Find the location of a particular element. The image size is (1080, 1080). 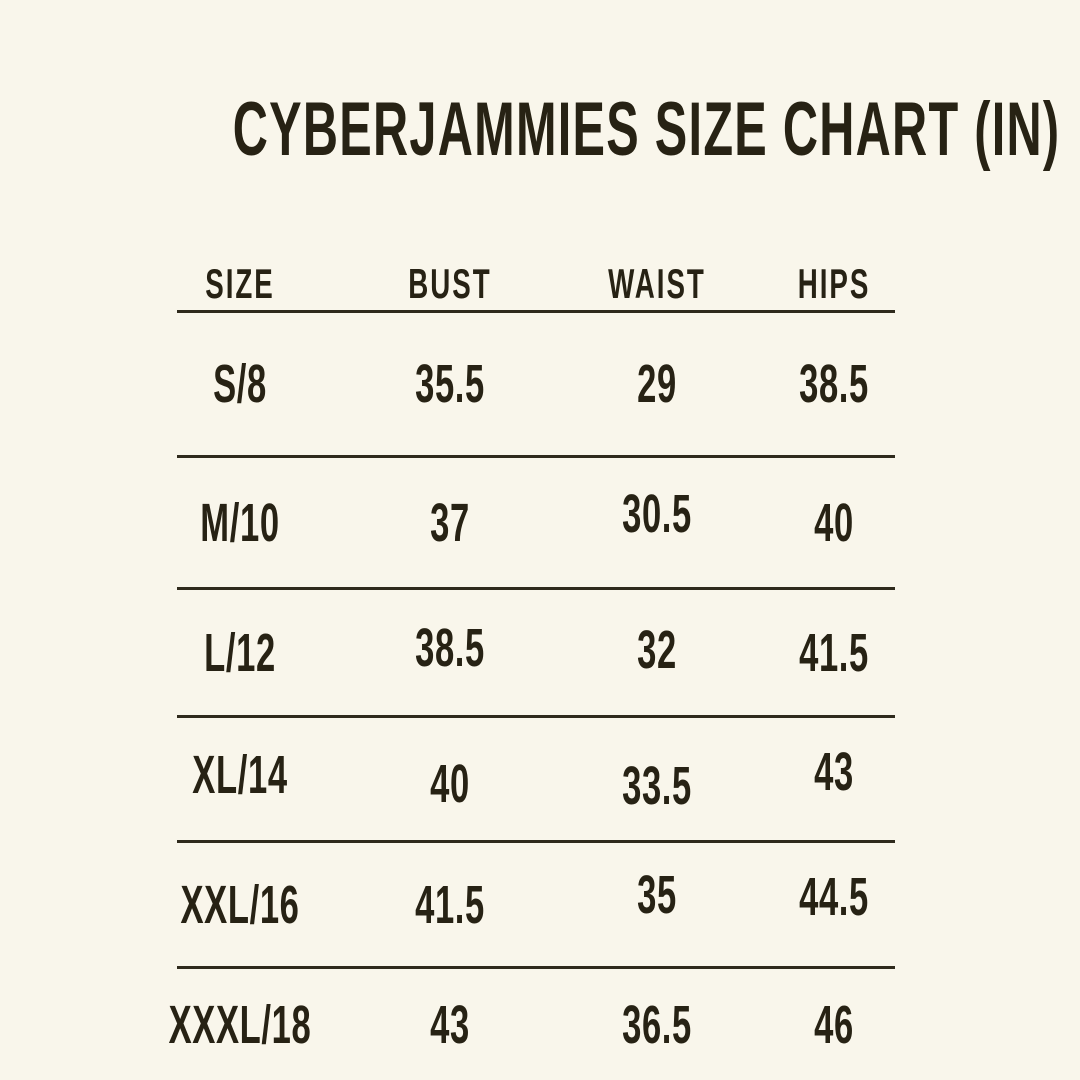

table-cell: XXXL/18 is located at coordinates (240, 1025).